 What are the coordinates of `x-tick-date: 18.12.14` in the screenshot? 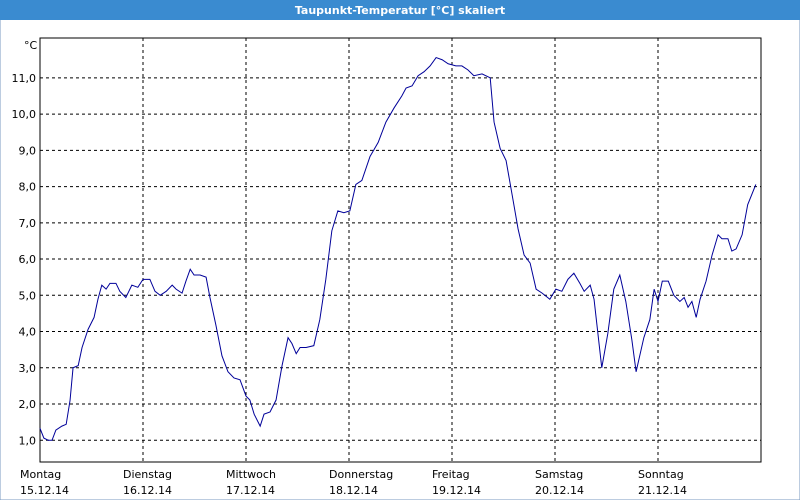 It's located at (353, 490).